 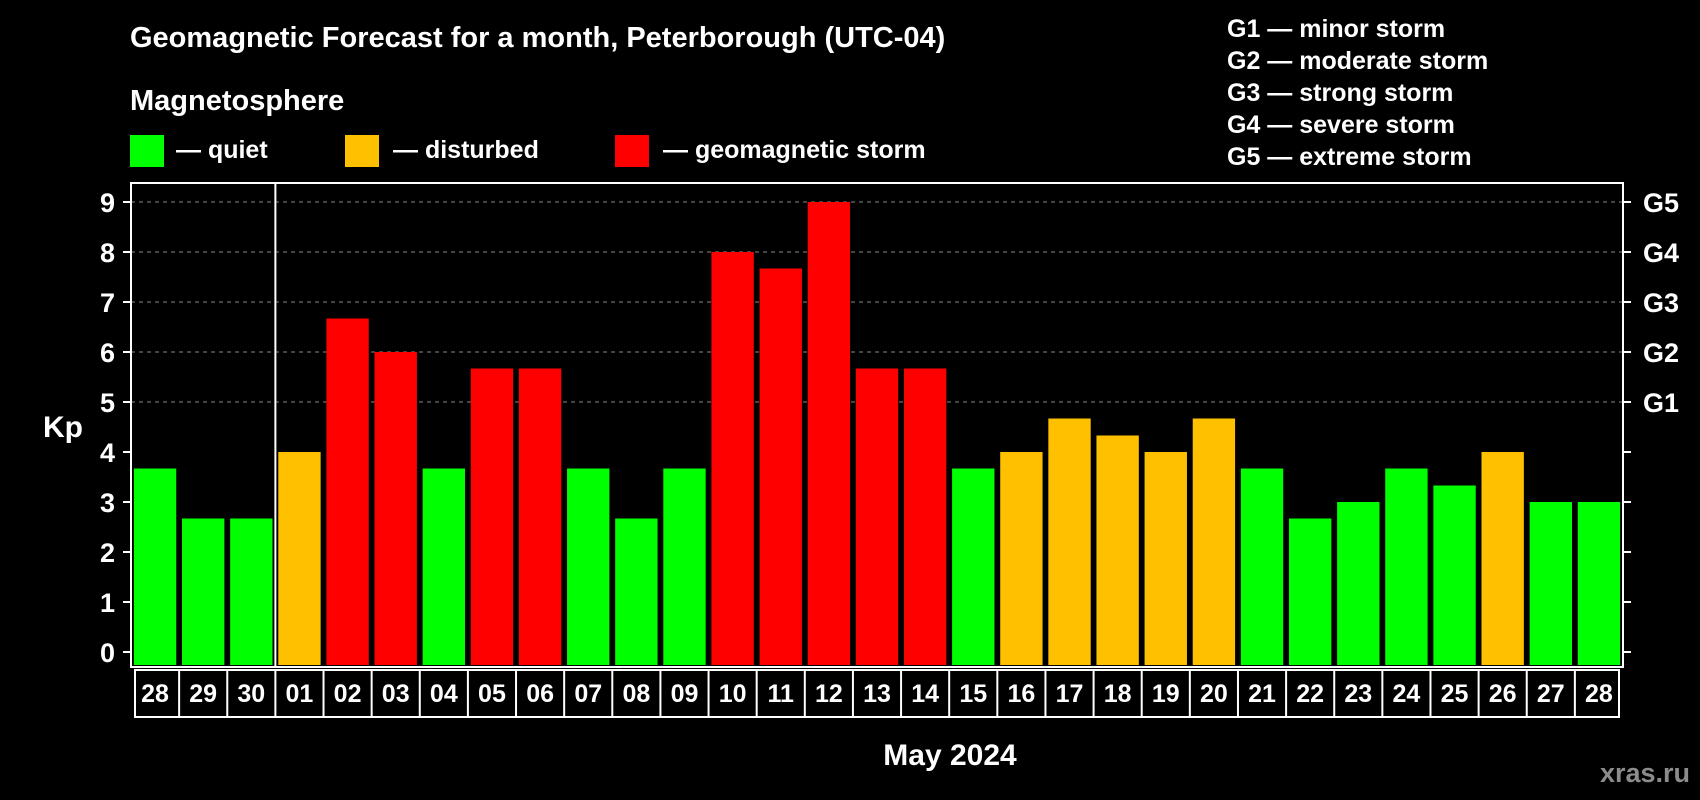 I want to click on x-tick-label-5: 03, so click(x=396, y=694).